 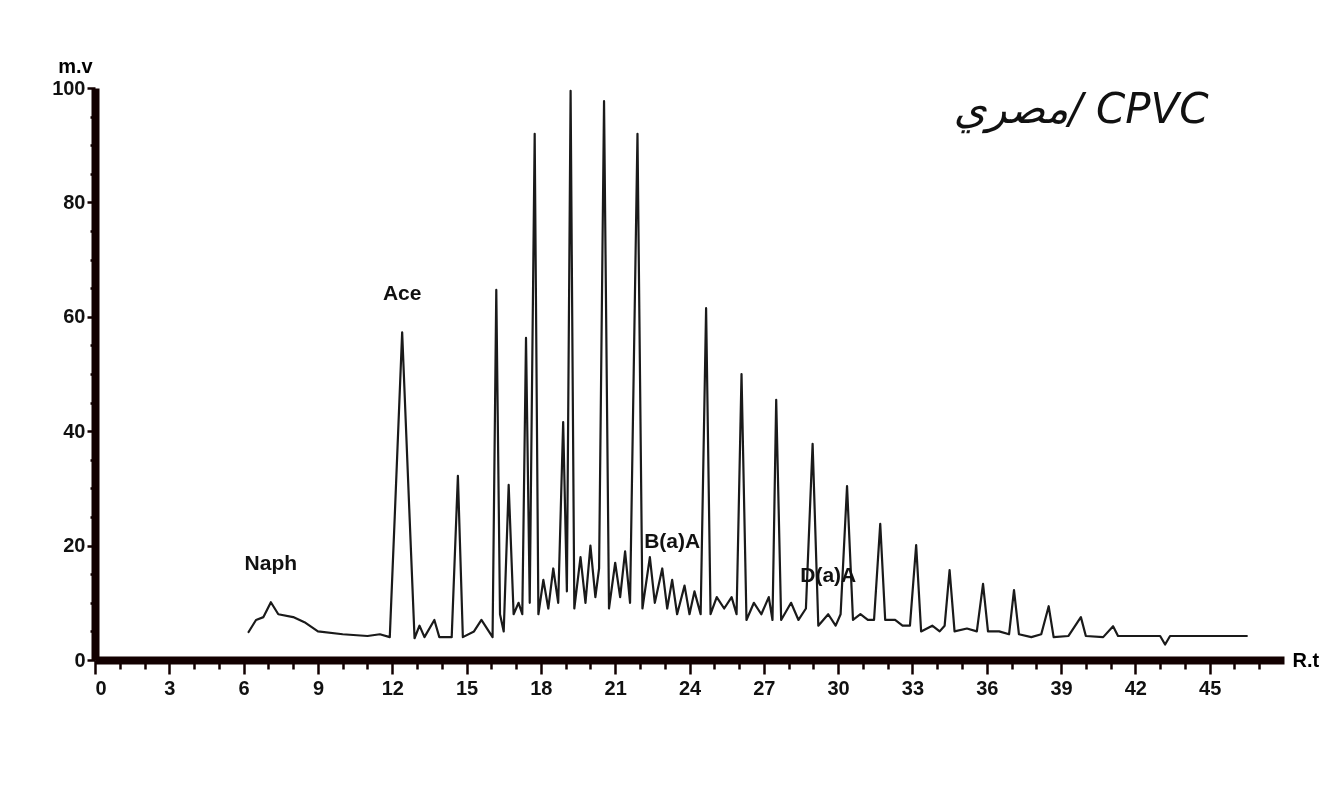 I want to click on y-tick-label: 0, so click(x=80, y=659).